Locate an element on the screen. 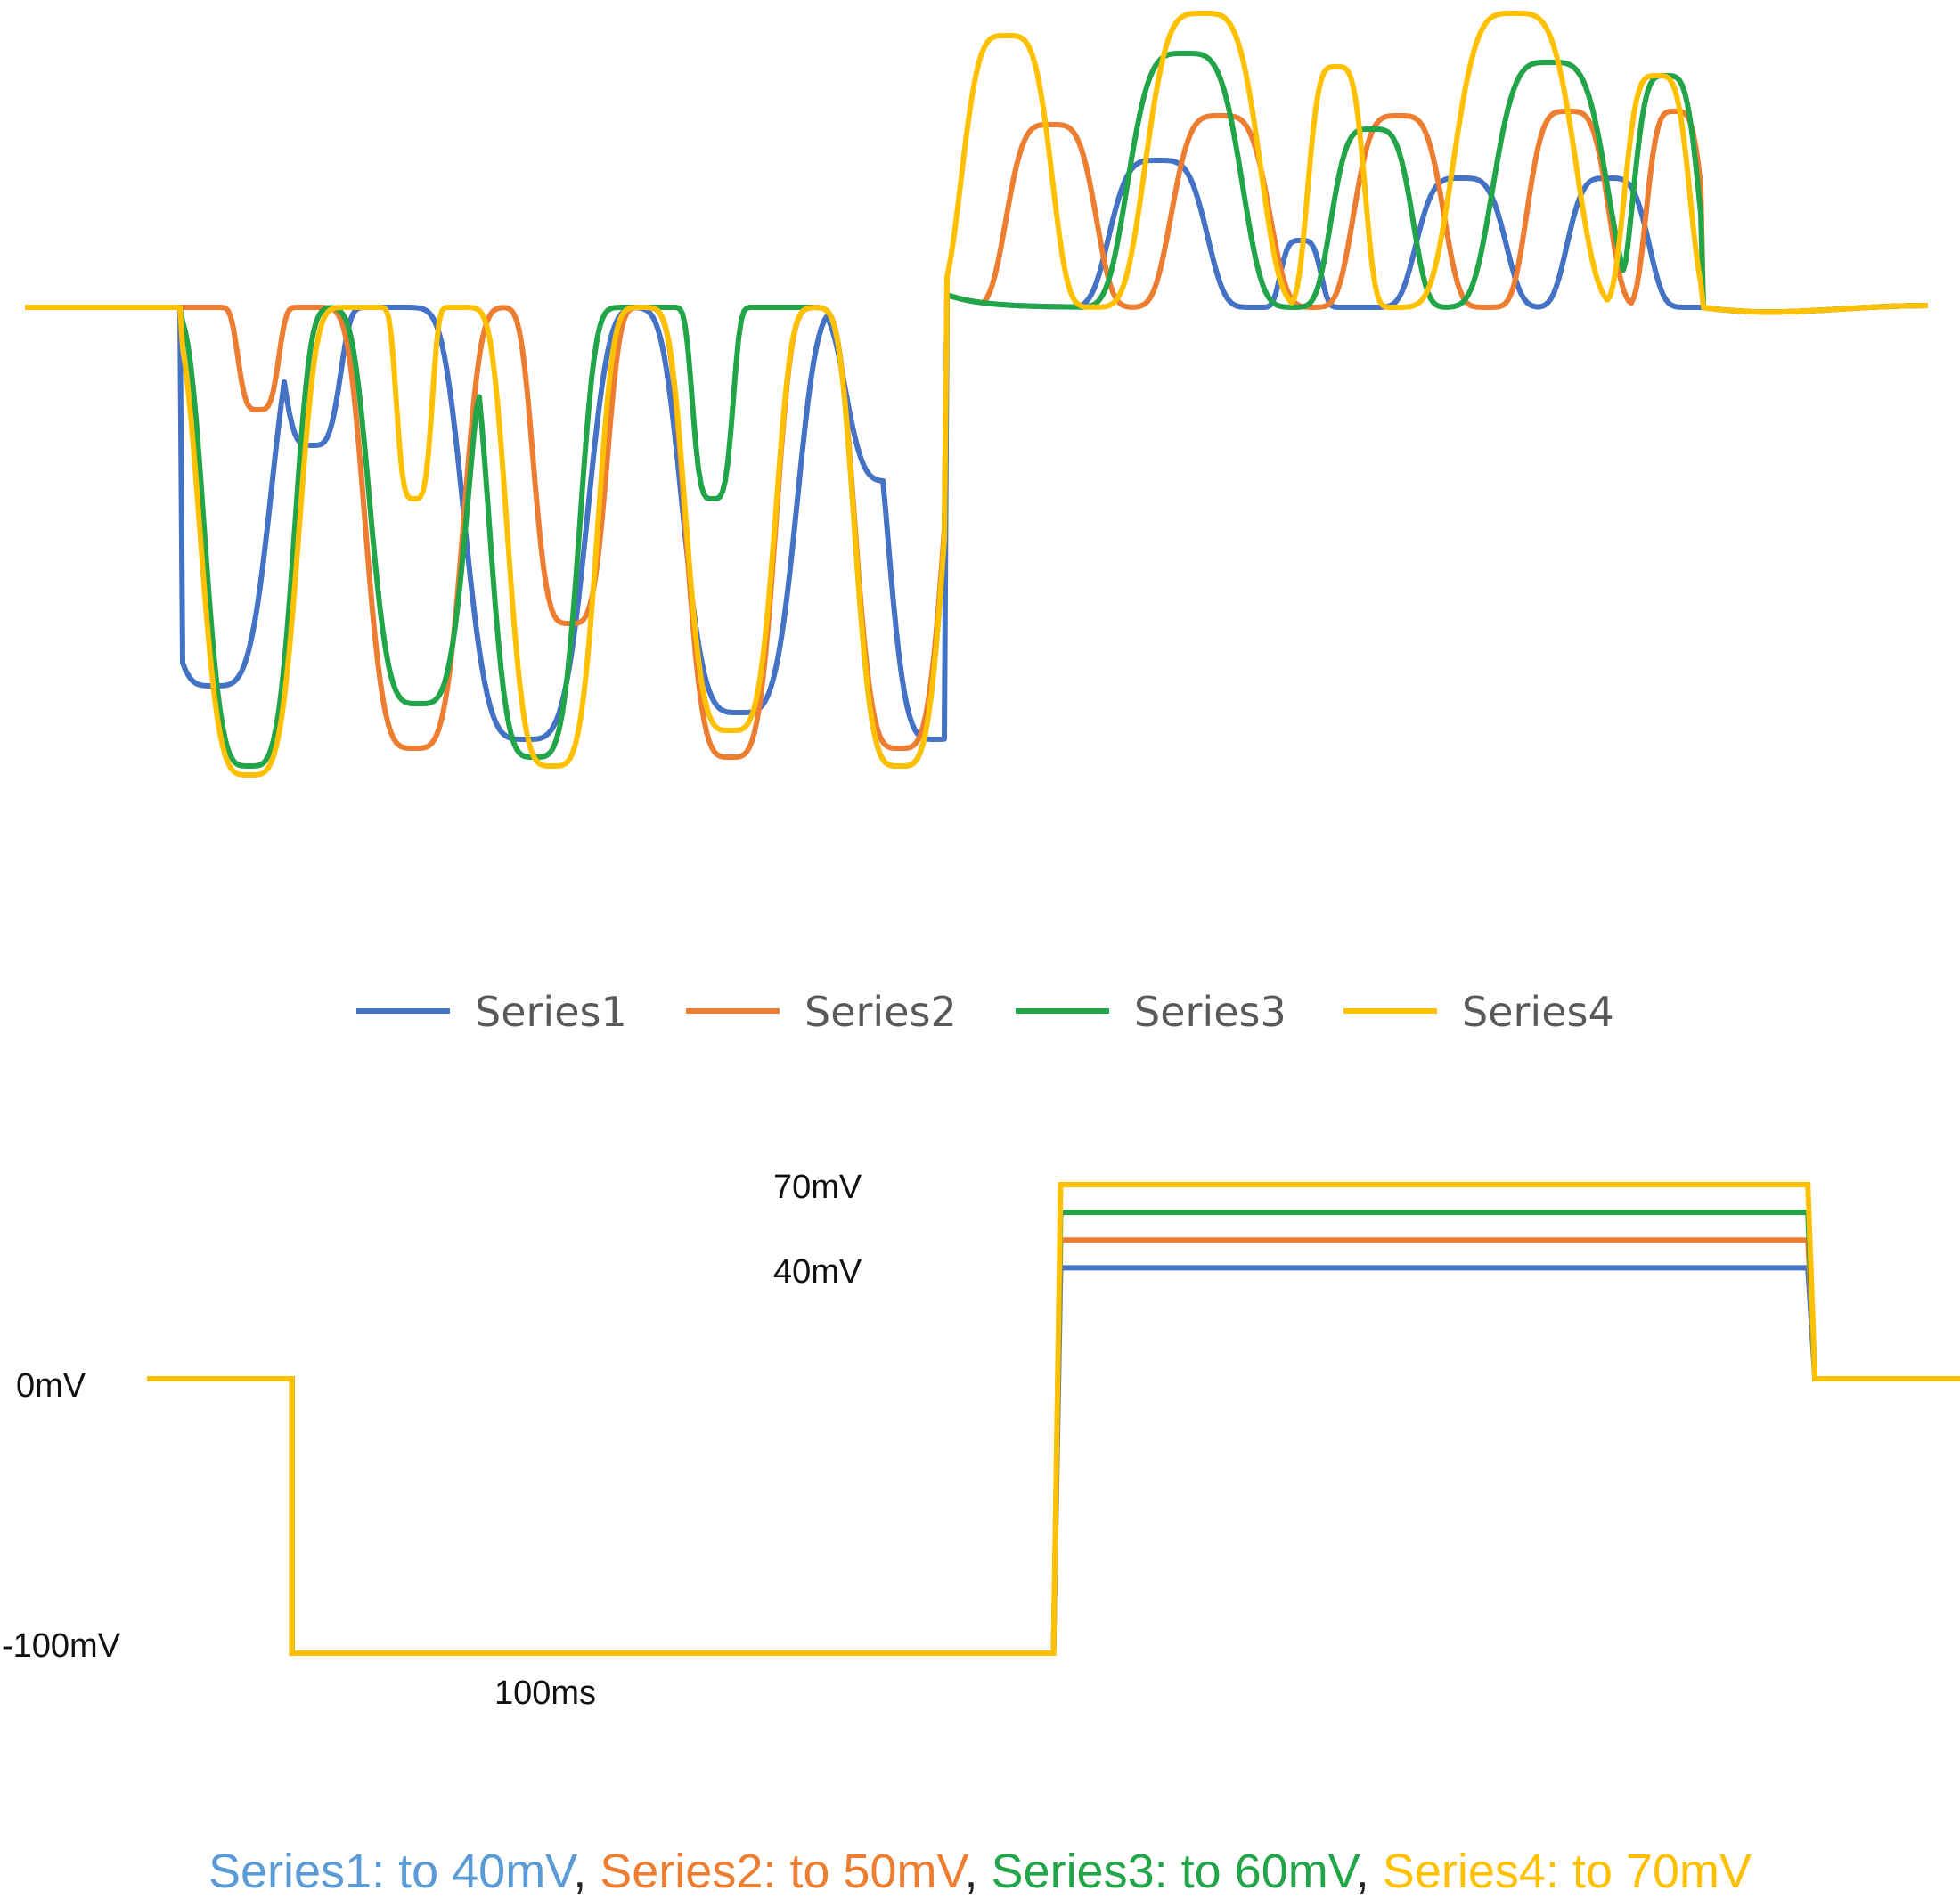 This screenshot has height=1899, width=1960. label-40mv: 40mV is located at coordinates (817, 1272).